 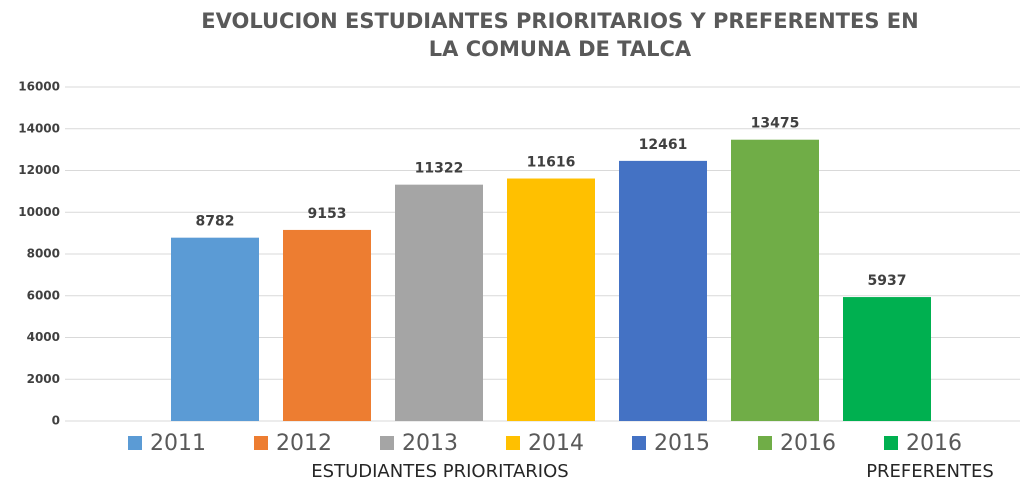 I want to click on legend-label: 2015, so click(x=682, y=443).